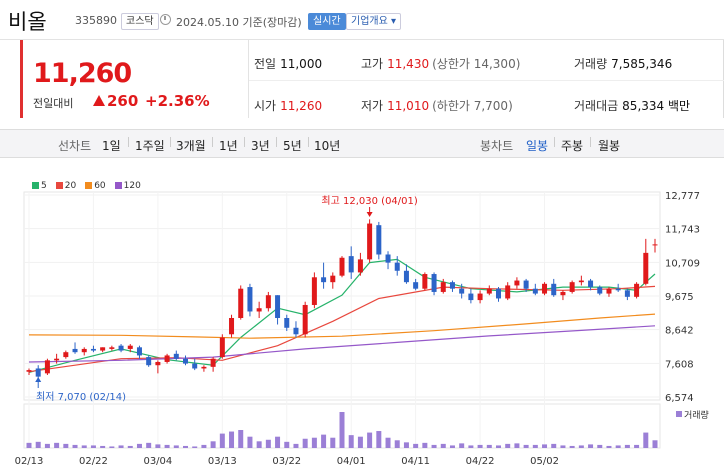 This screenshot has width=724, height=471. What do you see at coordinates (29, 461) in the screenshot?
I see `x-tick-label: 02/13` at bounding box center [29, 461].